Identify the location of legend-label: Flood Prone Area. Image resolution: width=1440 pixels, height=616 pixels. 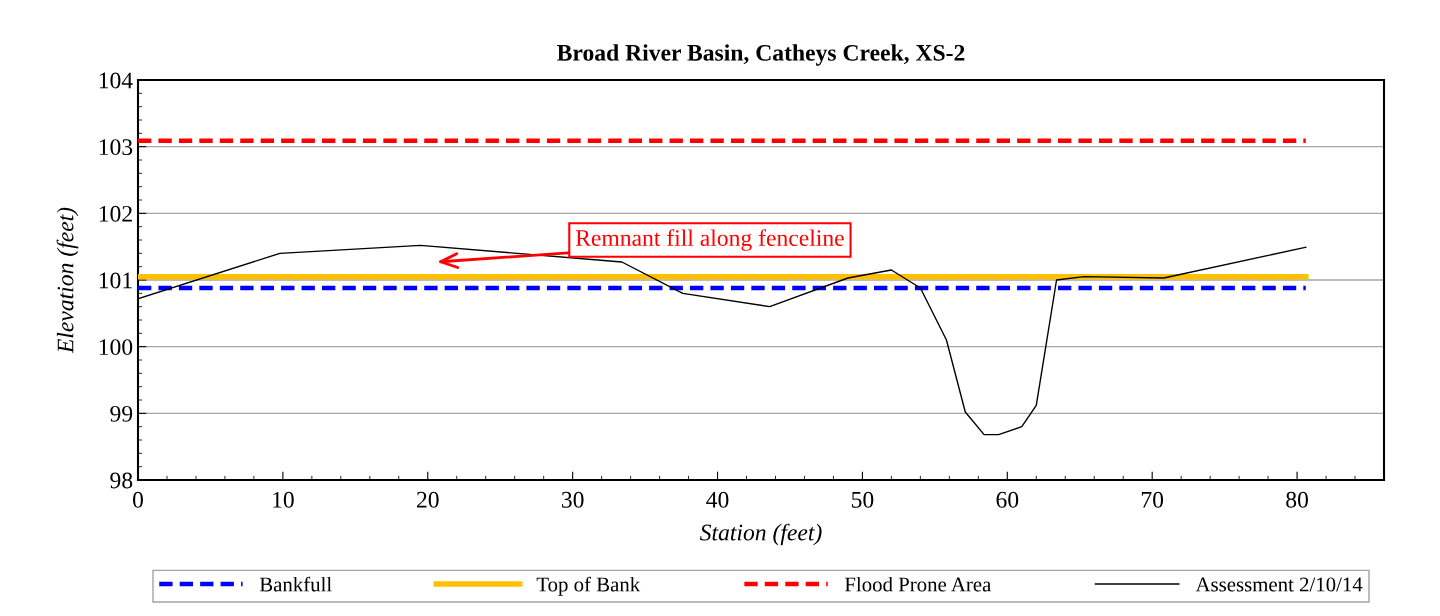
(918, 584).